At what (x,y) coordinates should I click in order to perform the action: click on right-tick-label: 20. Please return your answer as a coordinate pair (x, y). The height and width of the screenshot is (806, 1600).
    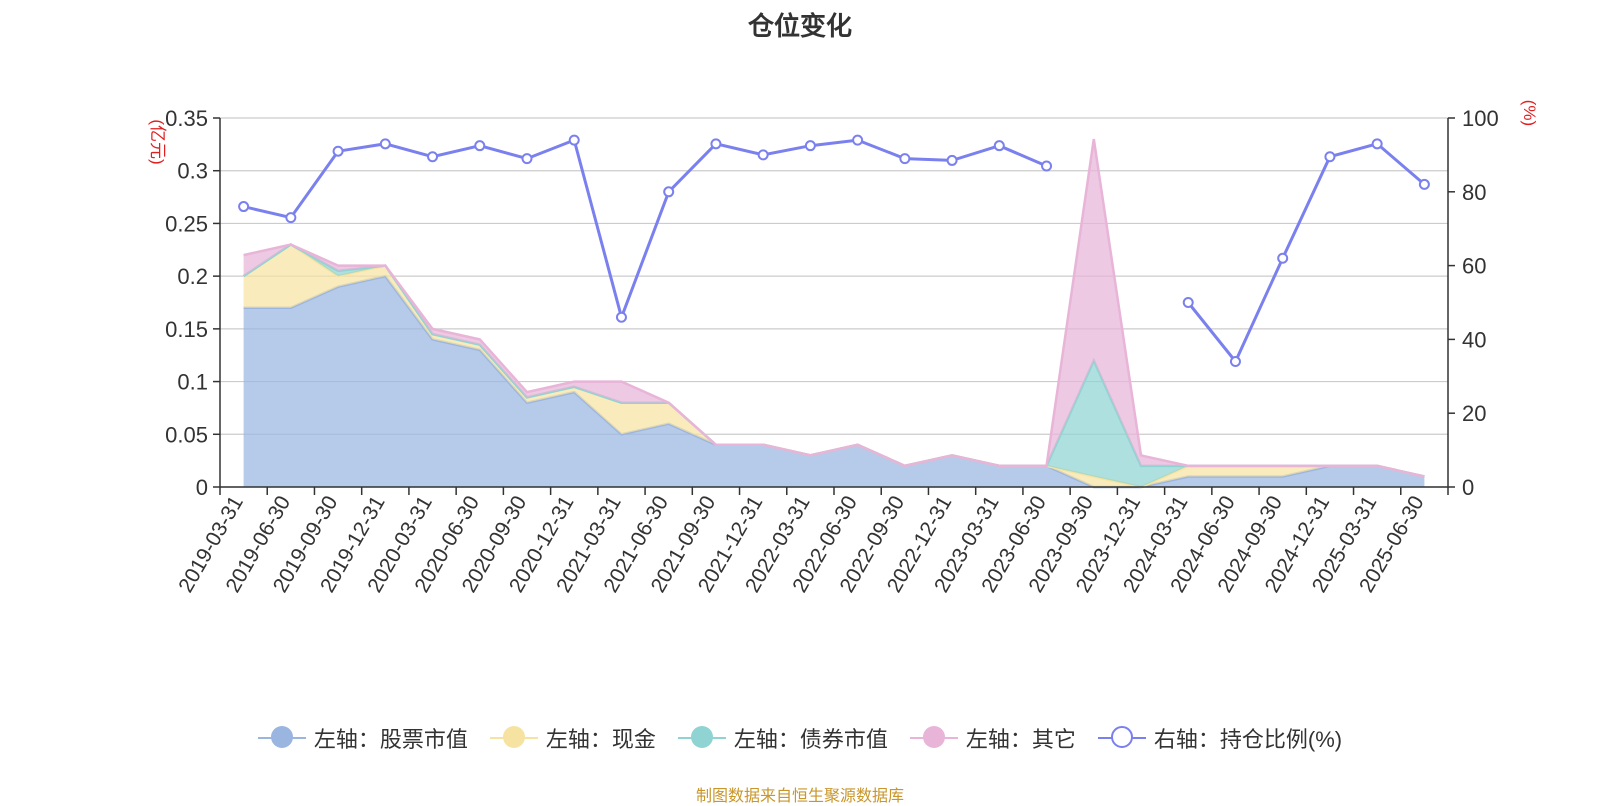
    Looking at the image, I should click on (1474, 413).